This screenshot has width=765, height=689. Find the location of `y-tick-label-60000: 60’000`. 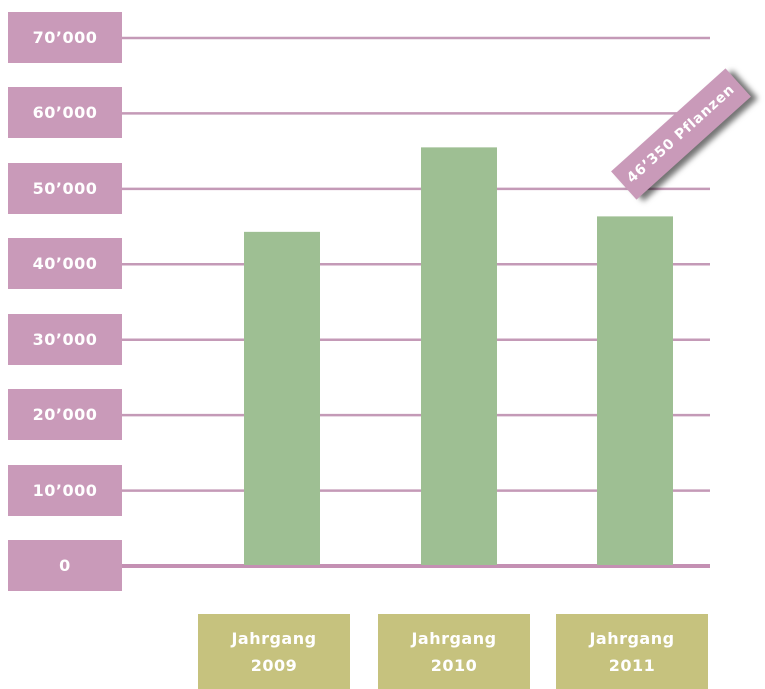

y-tick-label-60000: 60’000 is located at coordinates (65, 113).